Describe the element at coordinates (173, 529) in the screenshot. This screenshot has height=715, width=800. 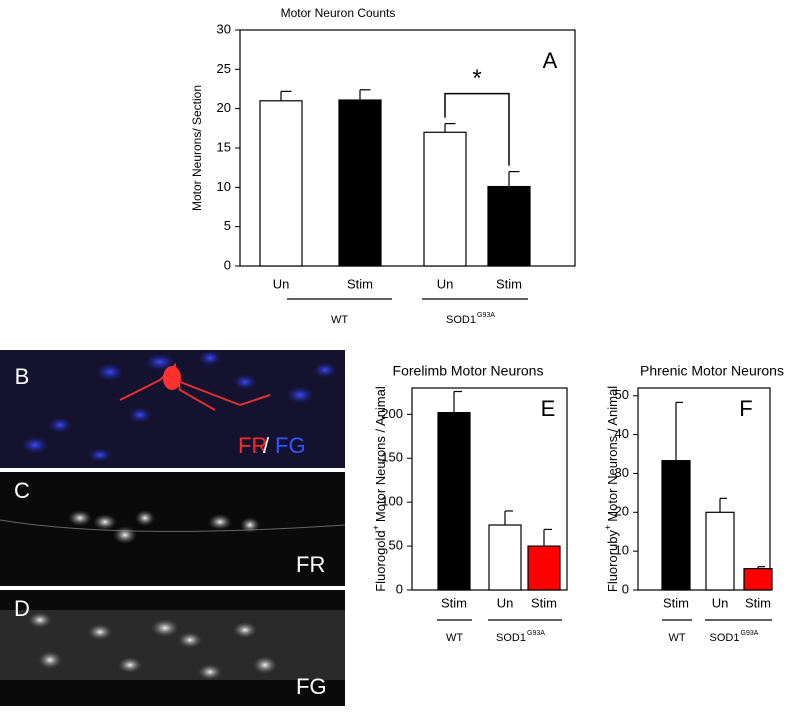
I see `micrograph-c` at that location.